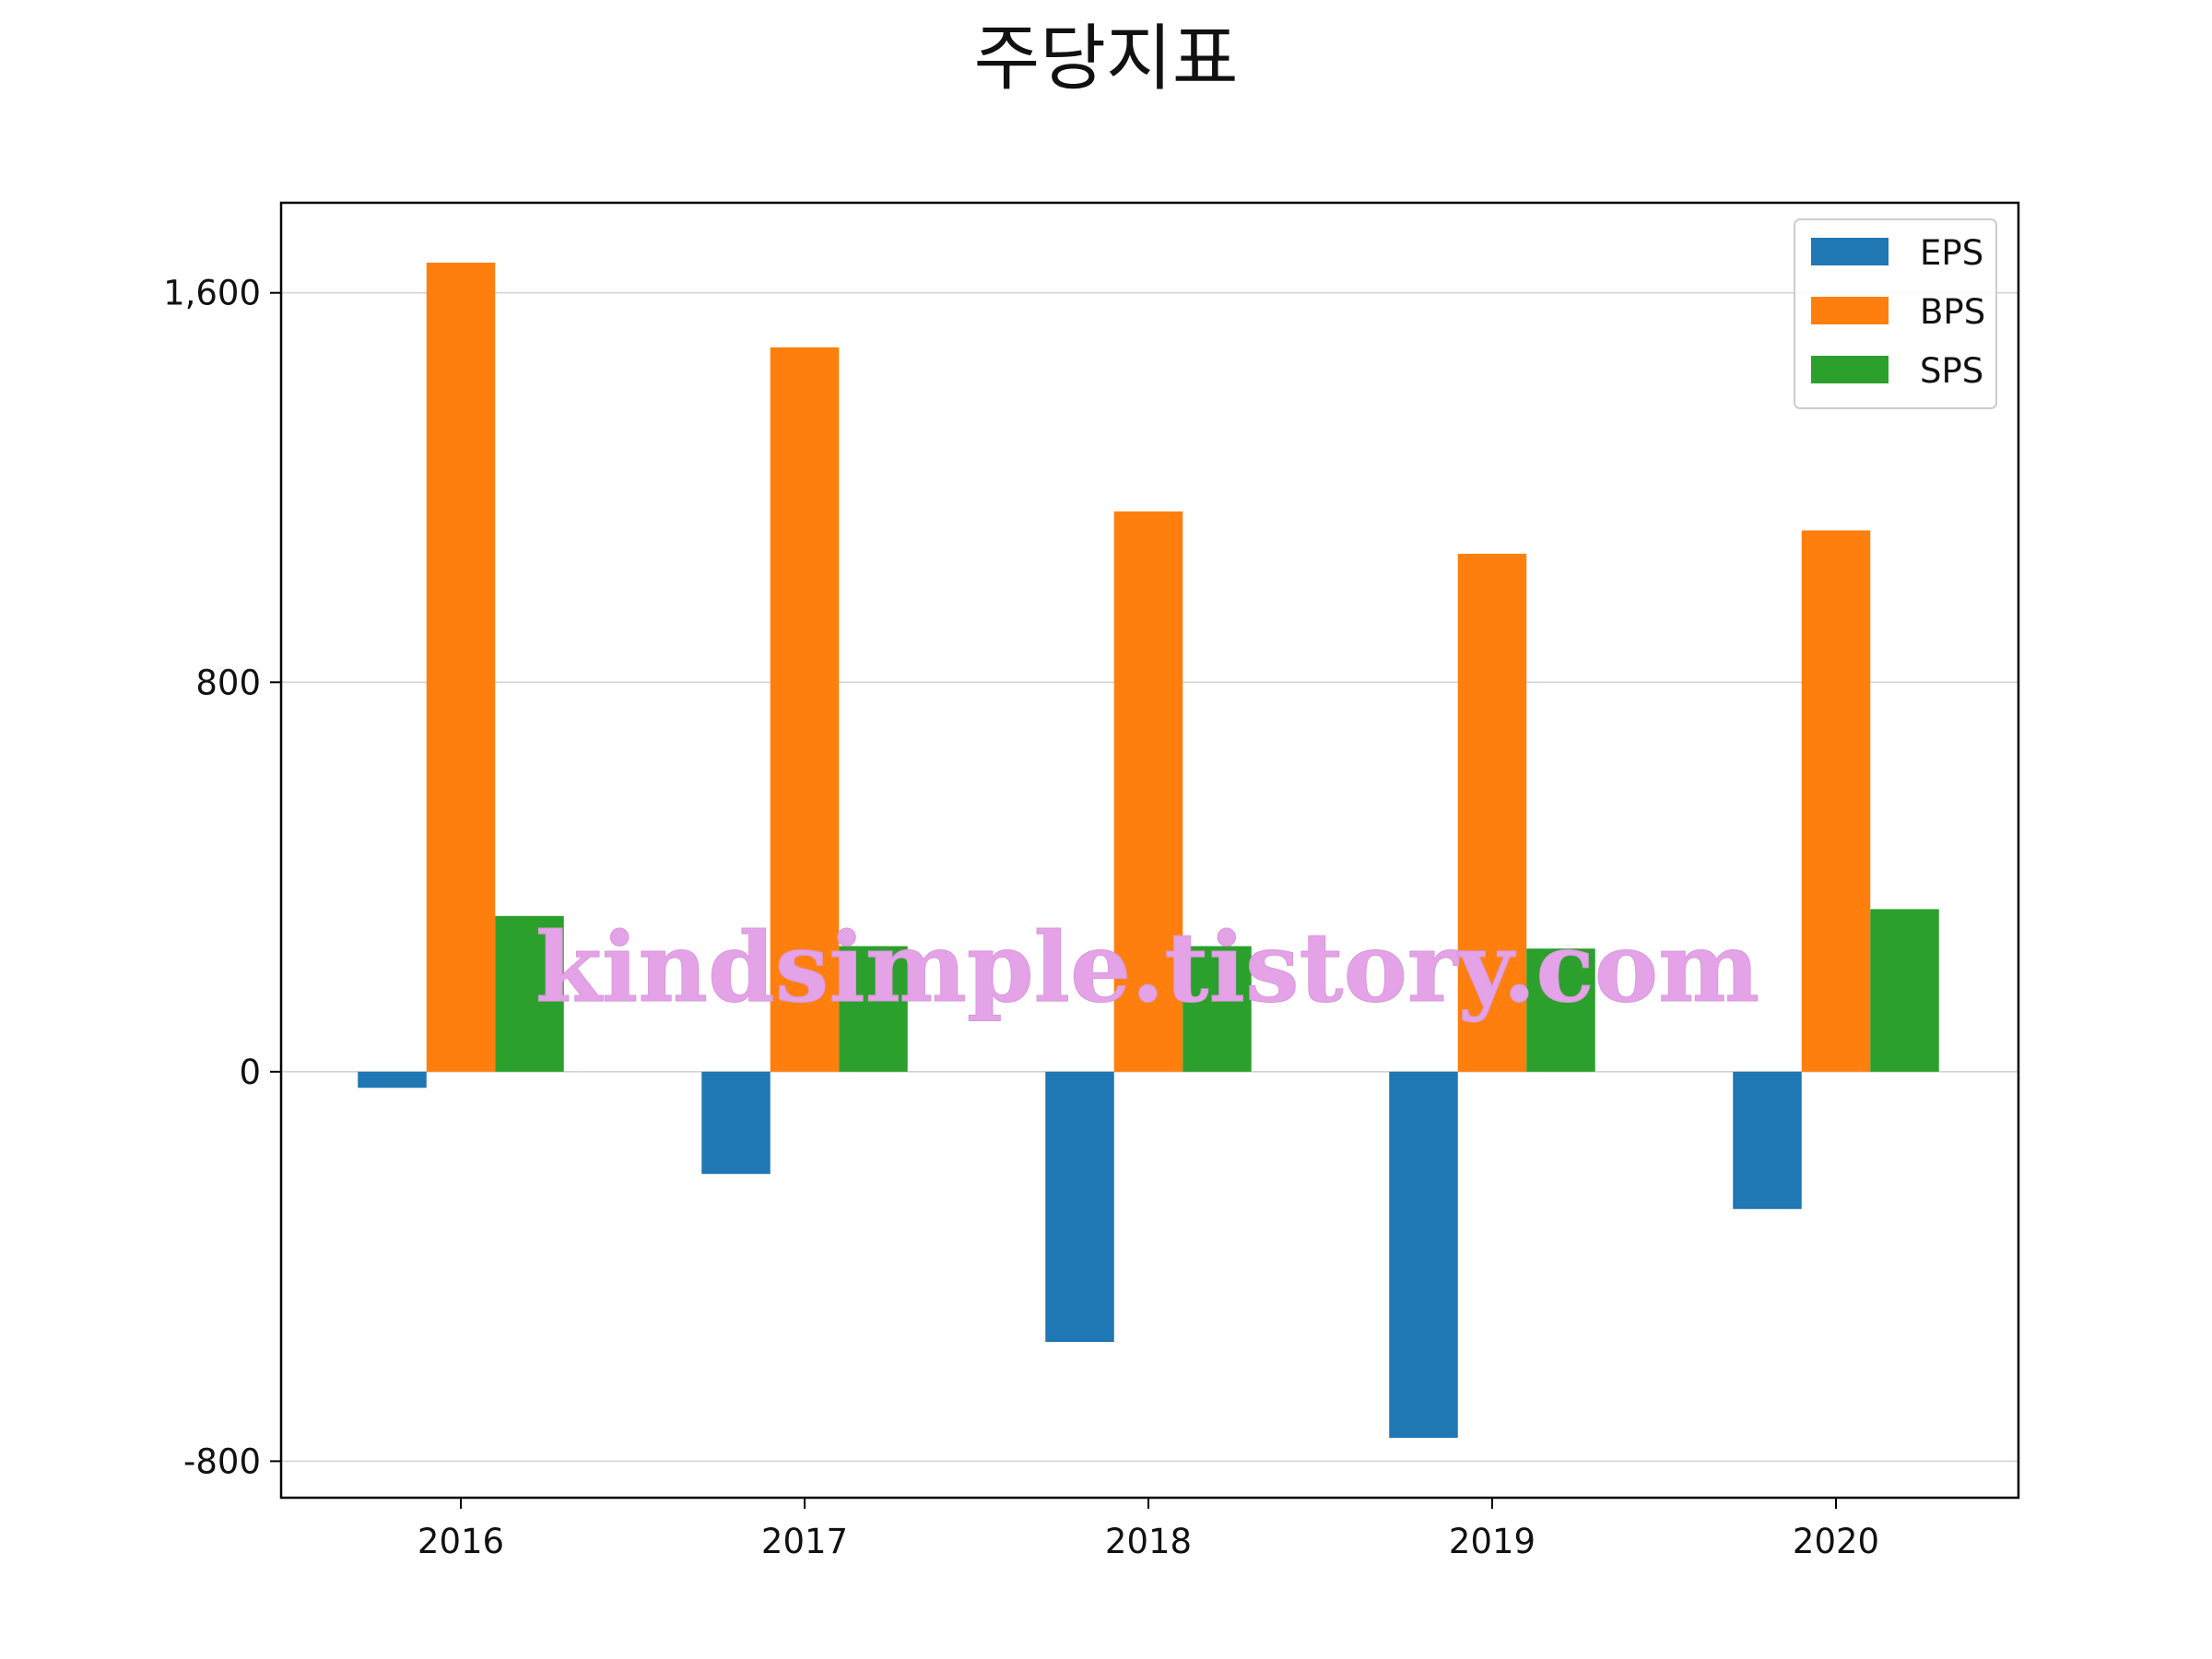  What do you see at coordinates (1904, 990) in the screenshot?
I see `bar-sps-2020` at bounding box center [1904, 990].